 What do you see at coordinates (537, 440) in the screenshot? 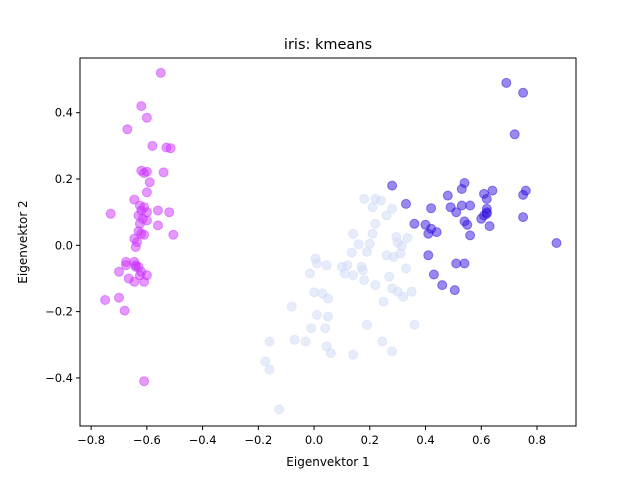
I see `x-tick-label: 0.8` at bounding box center [537, 440].